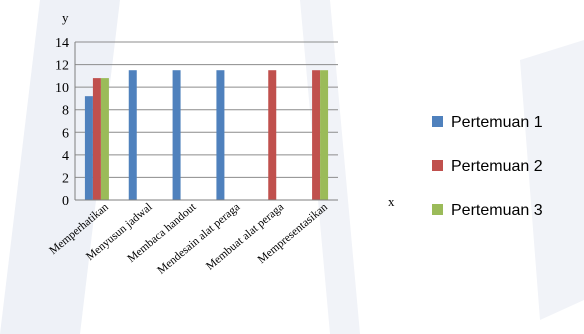 The image size is (584, 334). I want to click on y-tick-label: 12, so click(62, 66).